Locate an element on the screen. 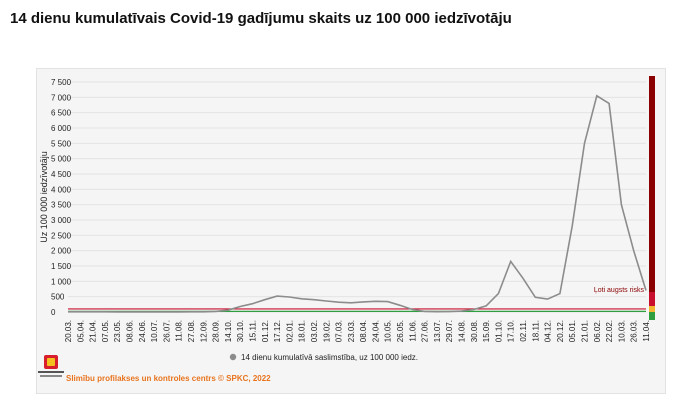 Image resolution: width=700 pixels, height=419 pixels. y-tick-label: 4 000 is located at coordinates (61, 189).